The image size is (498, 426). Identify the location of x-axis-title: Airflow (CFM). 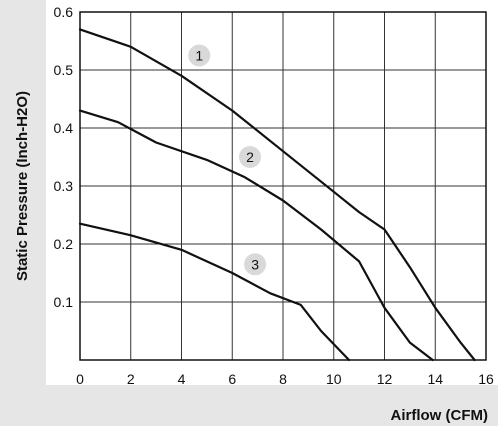
(439, 415).